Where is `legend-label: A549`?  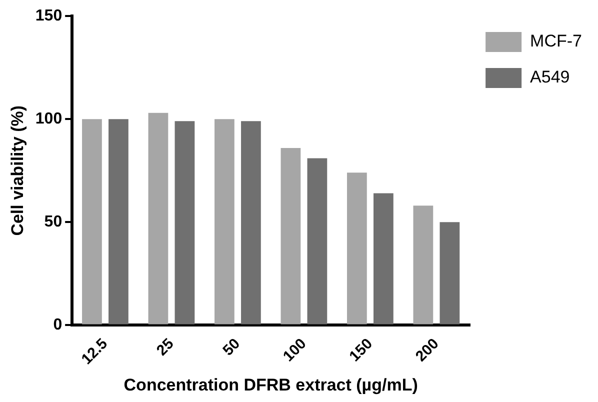
legend-label: A549 is located at coordinates (550, 77).